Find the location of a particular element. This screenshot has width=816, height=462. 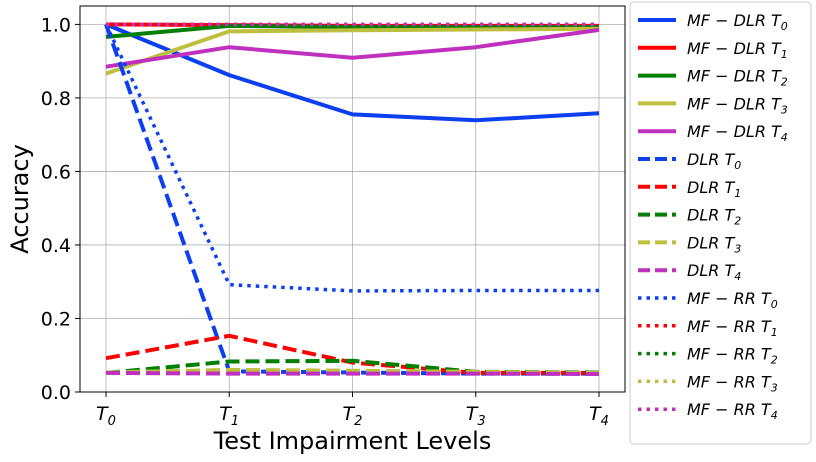

legend-label: MF − RR T3 is located at coordinates (732, 383).